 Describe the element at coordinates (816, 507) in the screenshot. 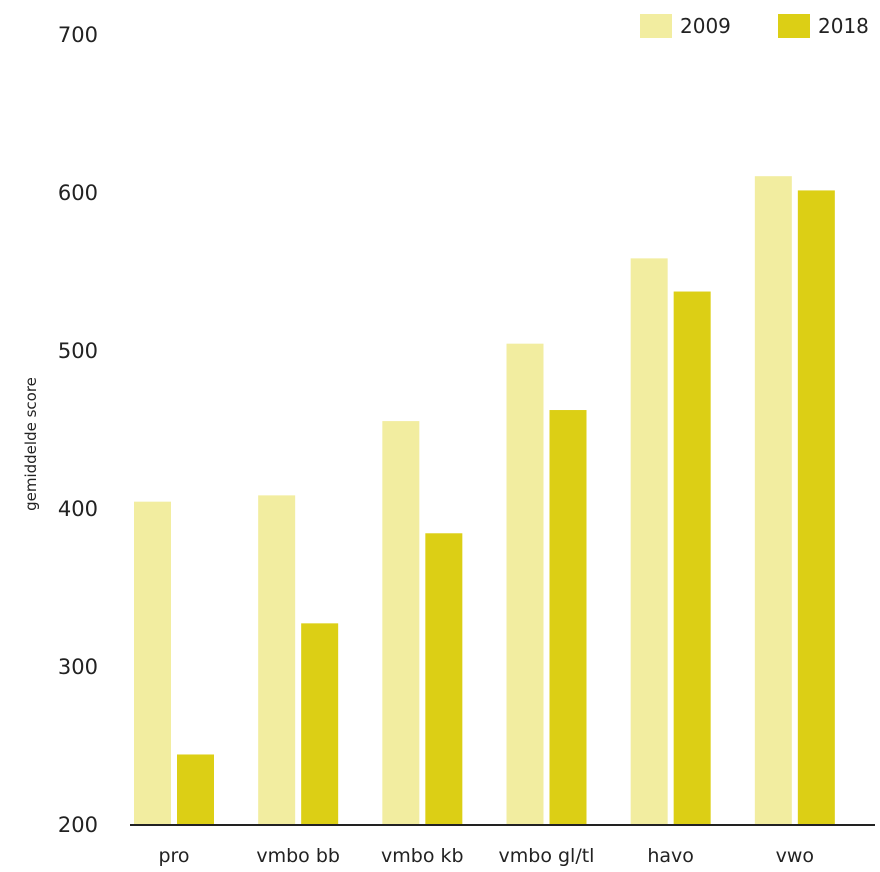

I see `bar-2018-vwo` at that location.